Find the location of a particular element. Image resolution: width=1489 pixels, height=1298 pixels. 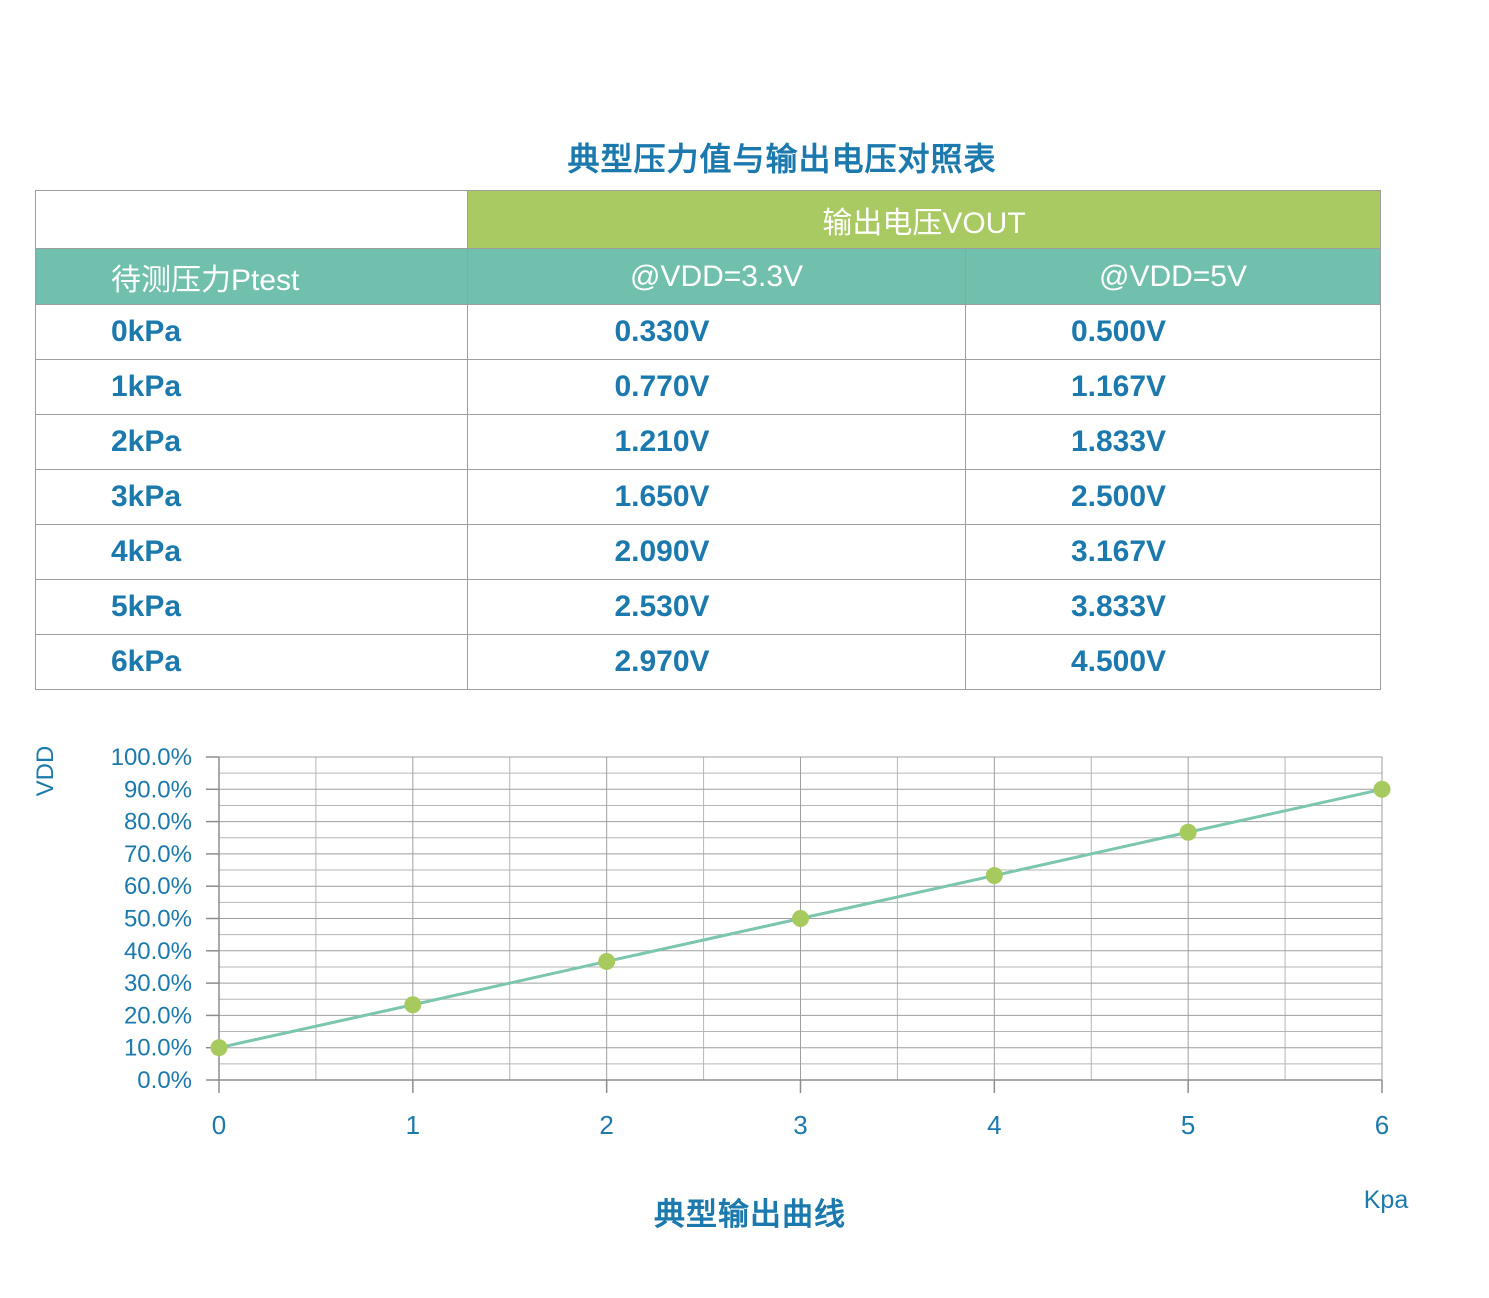

x-tick-label: 4 is located at coordinates (994, 1125).